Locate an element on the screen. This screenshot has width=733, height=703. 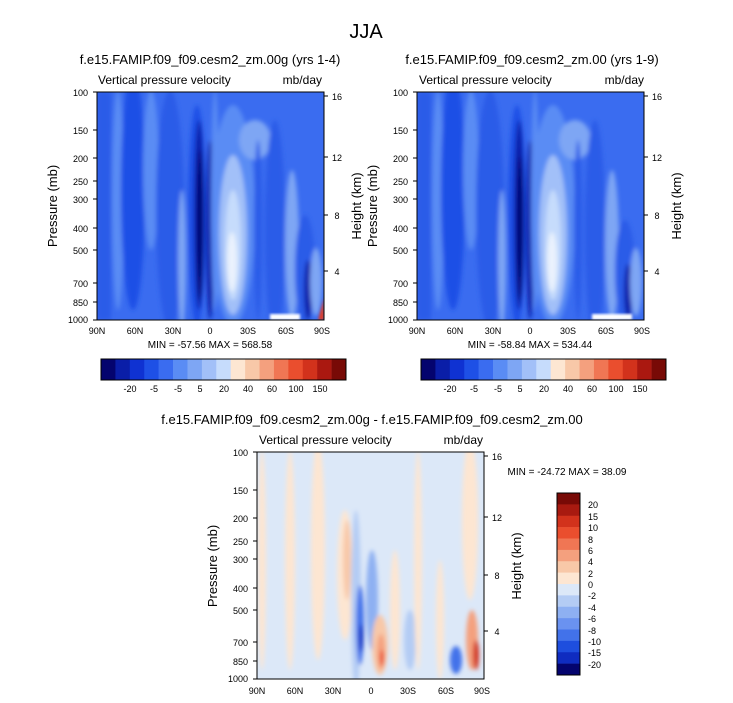
x-tick-label: 60N is located at coordinates (295, 691).